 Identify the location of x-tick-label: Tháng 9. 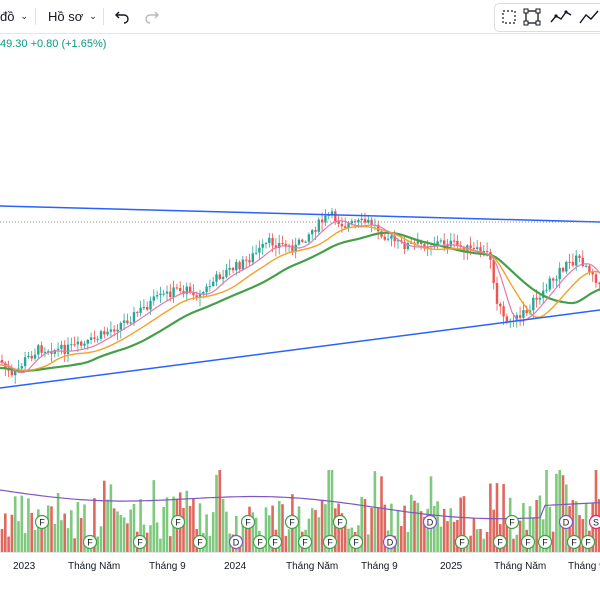
(379, 566).